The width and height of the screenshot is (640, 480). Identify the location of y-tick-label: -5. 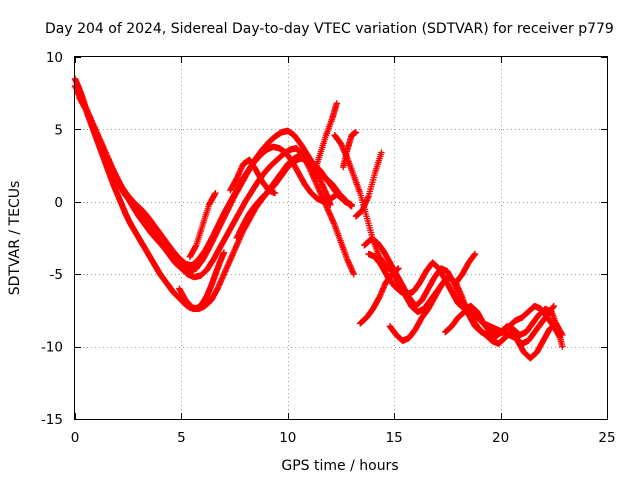
(56, 275).